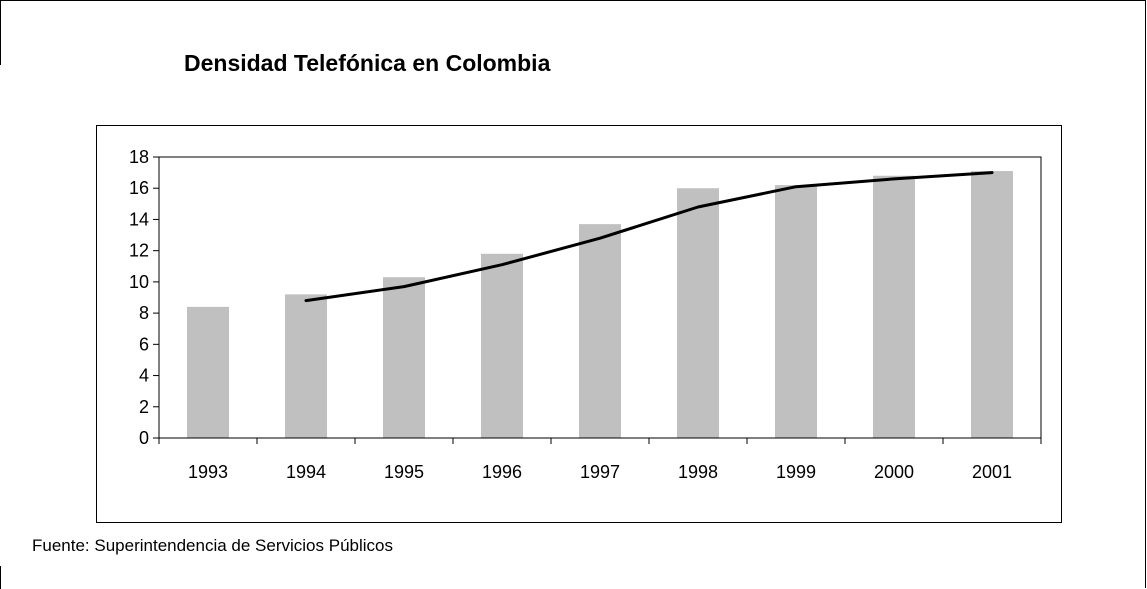  What do you see at coordinates (404, 357) in the screenshot?
I see `bar-1995` at bounding box center [404, 357].